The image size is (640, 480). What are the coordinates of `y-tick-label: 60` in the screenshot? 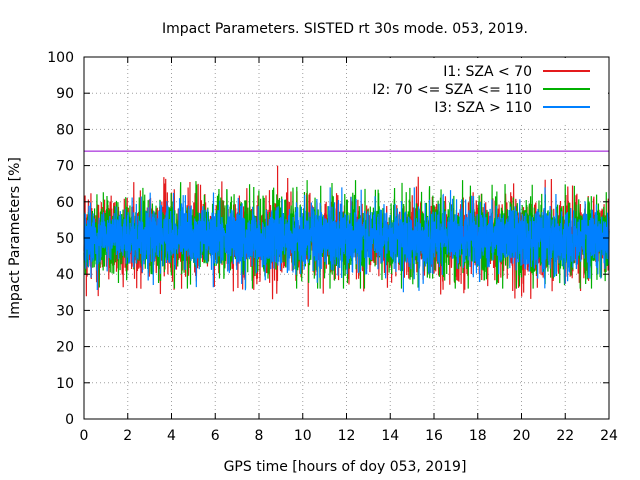 It's located at (65, 203).